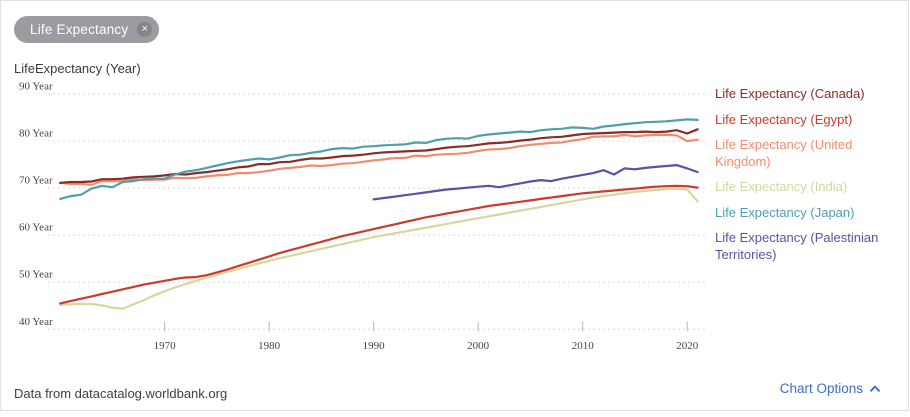 This screenshot has height=417, width=910. Describe the element at coordinates (165, 346) in the screenshot. I see `x-tick-label: 1970` at that location.